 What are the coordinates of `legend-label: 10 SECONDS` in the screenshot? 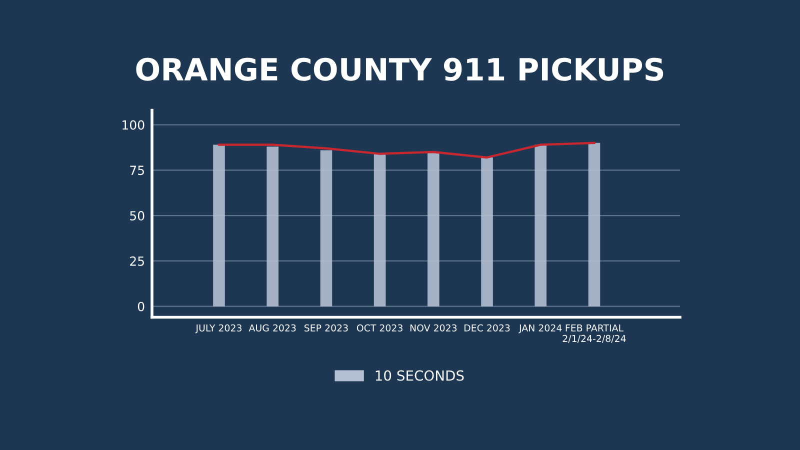 It's located at (420, 375).